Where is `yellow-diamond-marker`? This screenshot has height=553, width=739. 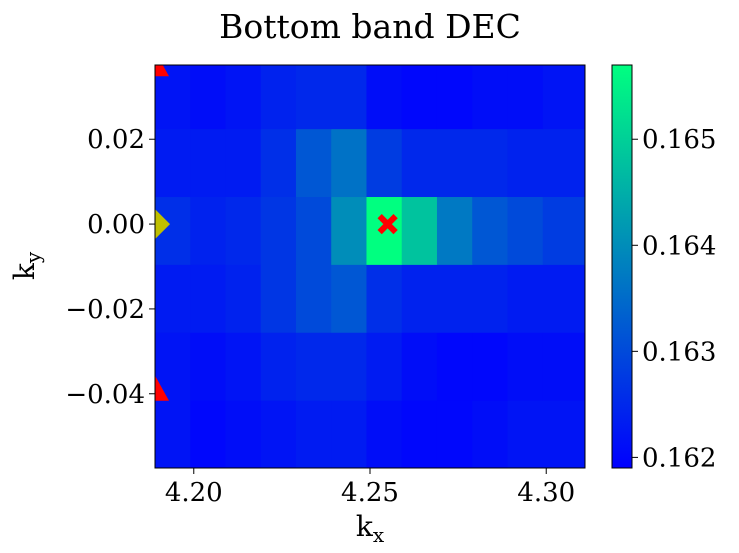
yellow-diamond-marker is located at coordinates (162, 224).